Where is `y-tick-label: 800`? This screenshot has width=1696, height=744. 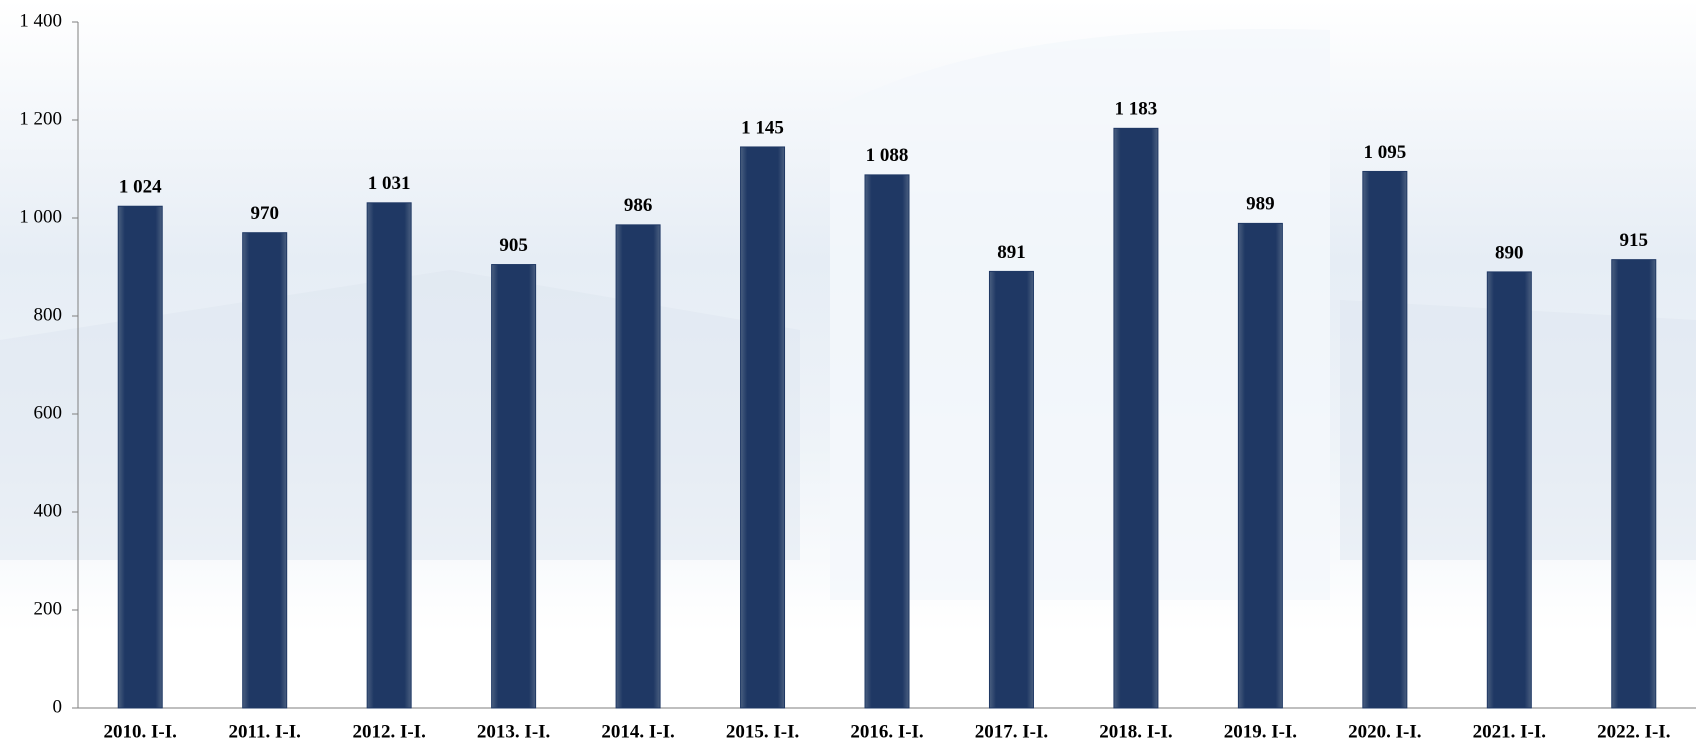 y-tick-label: 800 is located at coordinates (48, 314).